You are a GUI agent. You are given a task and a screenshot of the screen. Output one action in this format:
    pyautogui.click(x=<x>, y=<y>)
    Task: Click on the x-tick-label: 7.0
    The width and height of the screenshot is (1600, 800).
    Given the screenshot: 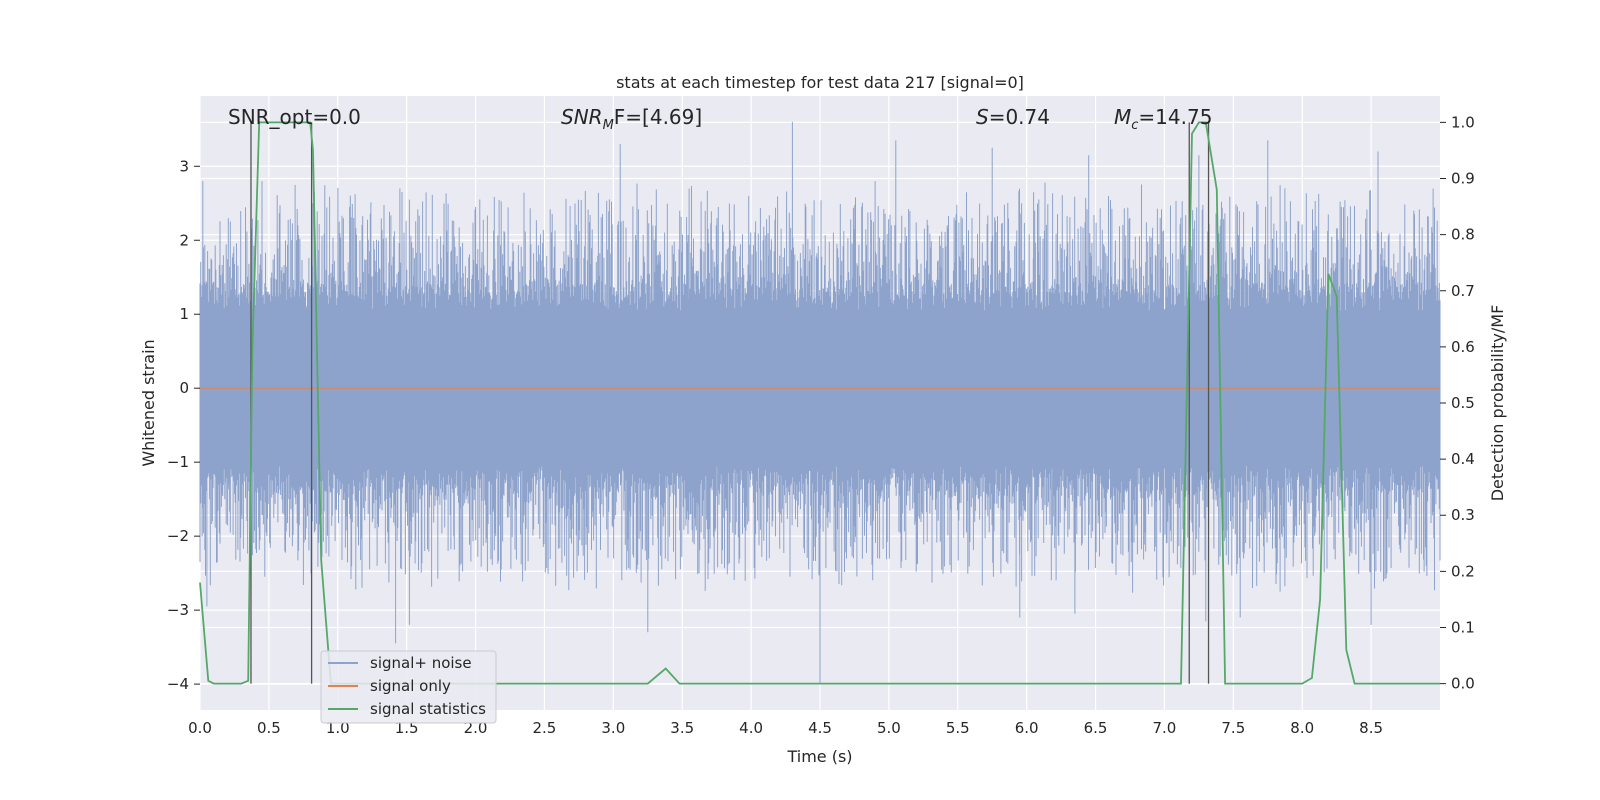 What is the action you would take?
    pyautogui.click(x=1165, y=728)
    